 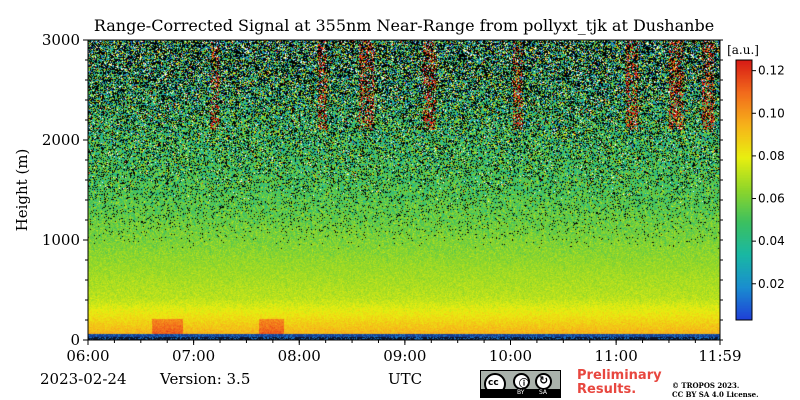 I want to click on x-tick-label: 07:00, so click(x=193, y=356).